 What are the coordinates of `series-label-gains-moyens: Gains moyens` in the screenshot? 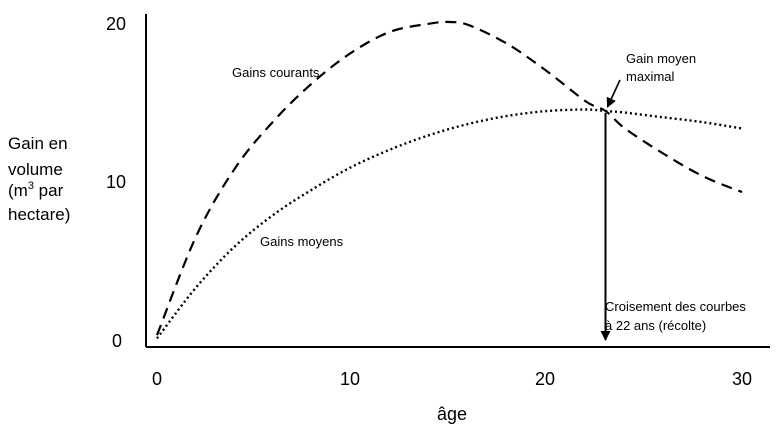 It's located at (302, 241).